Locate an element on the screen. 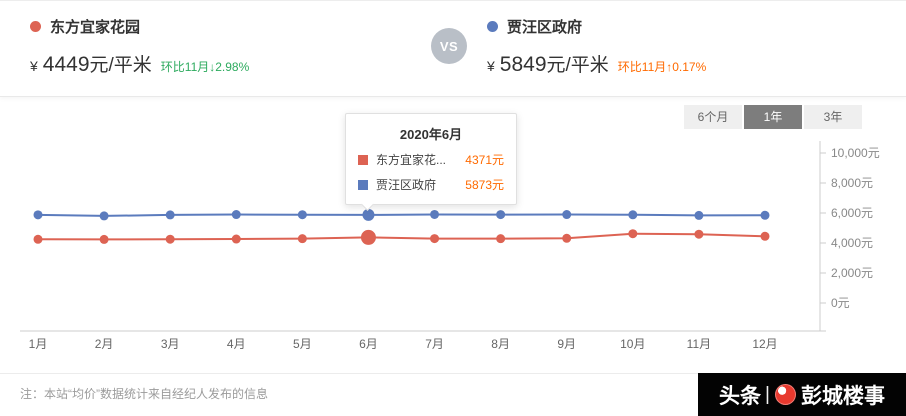 Image resolution: width=906 pixels, height=416 pixels. watermark-text1: 头条 is located at coordinates (740, 396).